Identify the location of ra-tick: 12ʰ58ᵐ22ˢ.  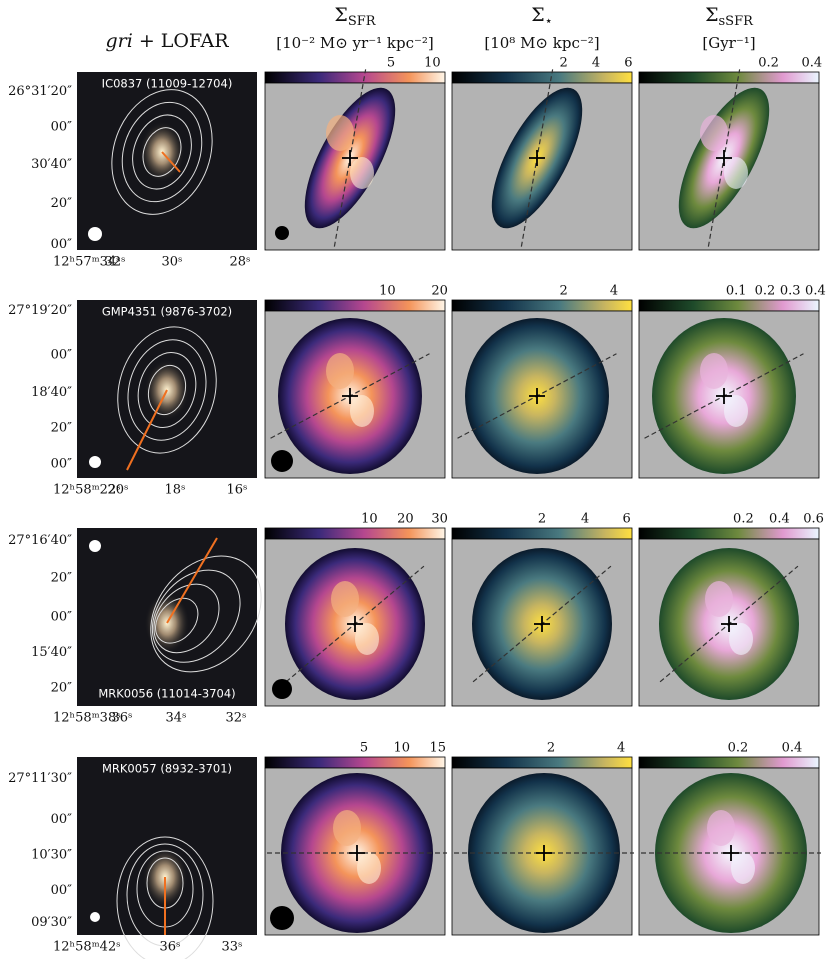
(87, 490).